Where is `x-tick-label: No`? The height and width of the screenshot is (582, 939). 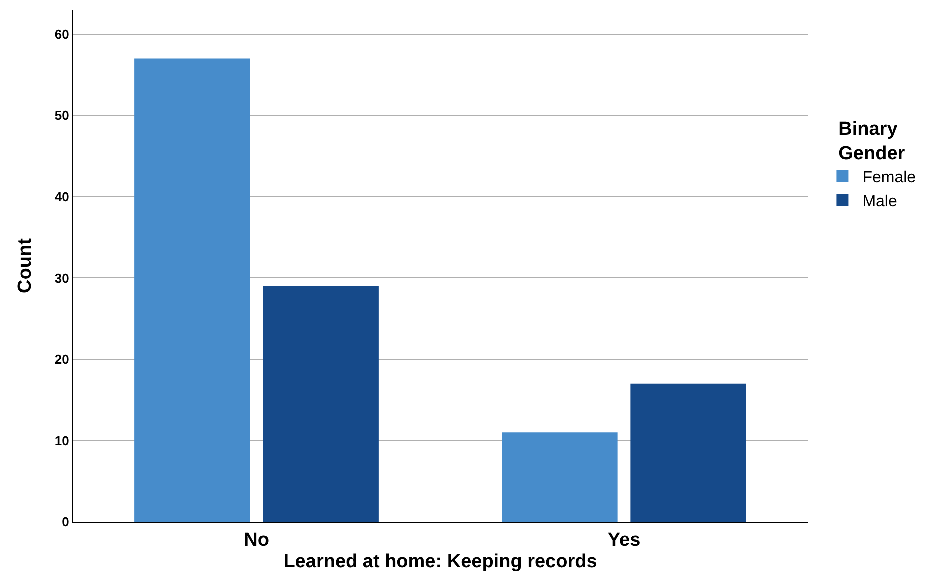
x-tick-label: No is located at coordinates (257, 540).